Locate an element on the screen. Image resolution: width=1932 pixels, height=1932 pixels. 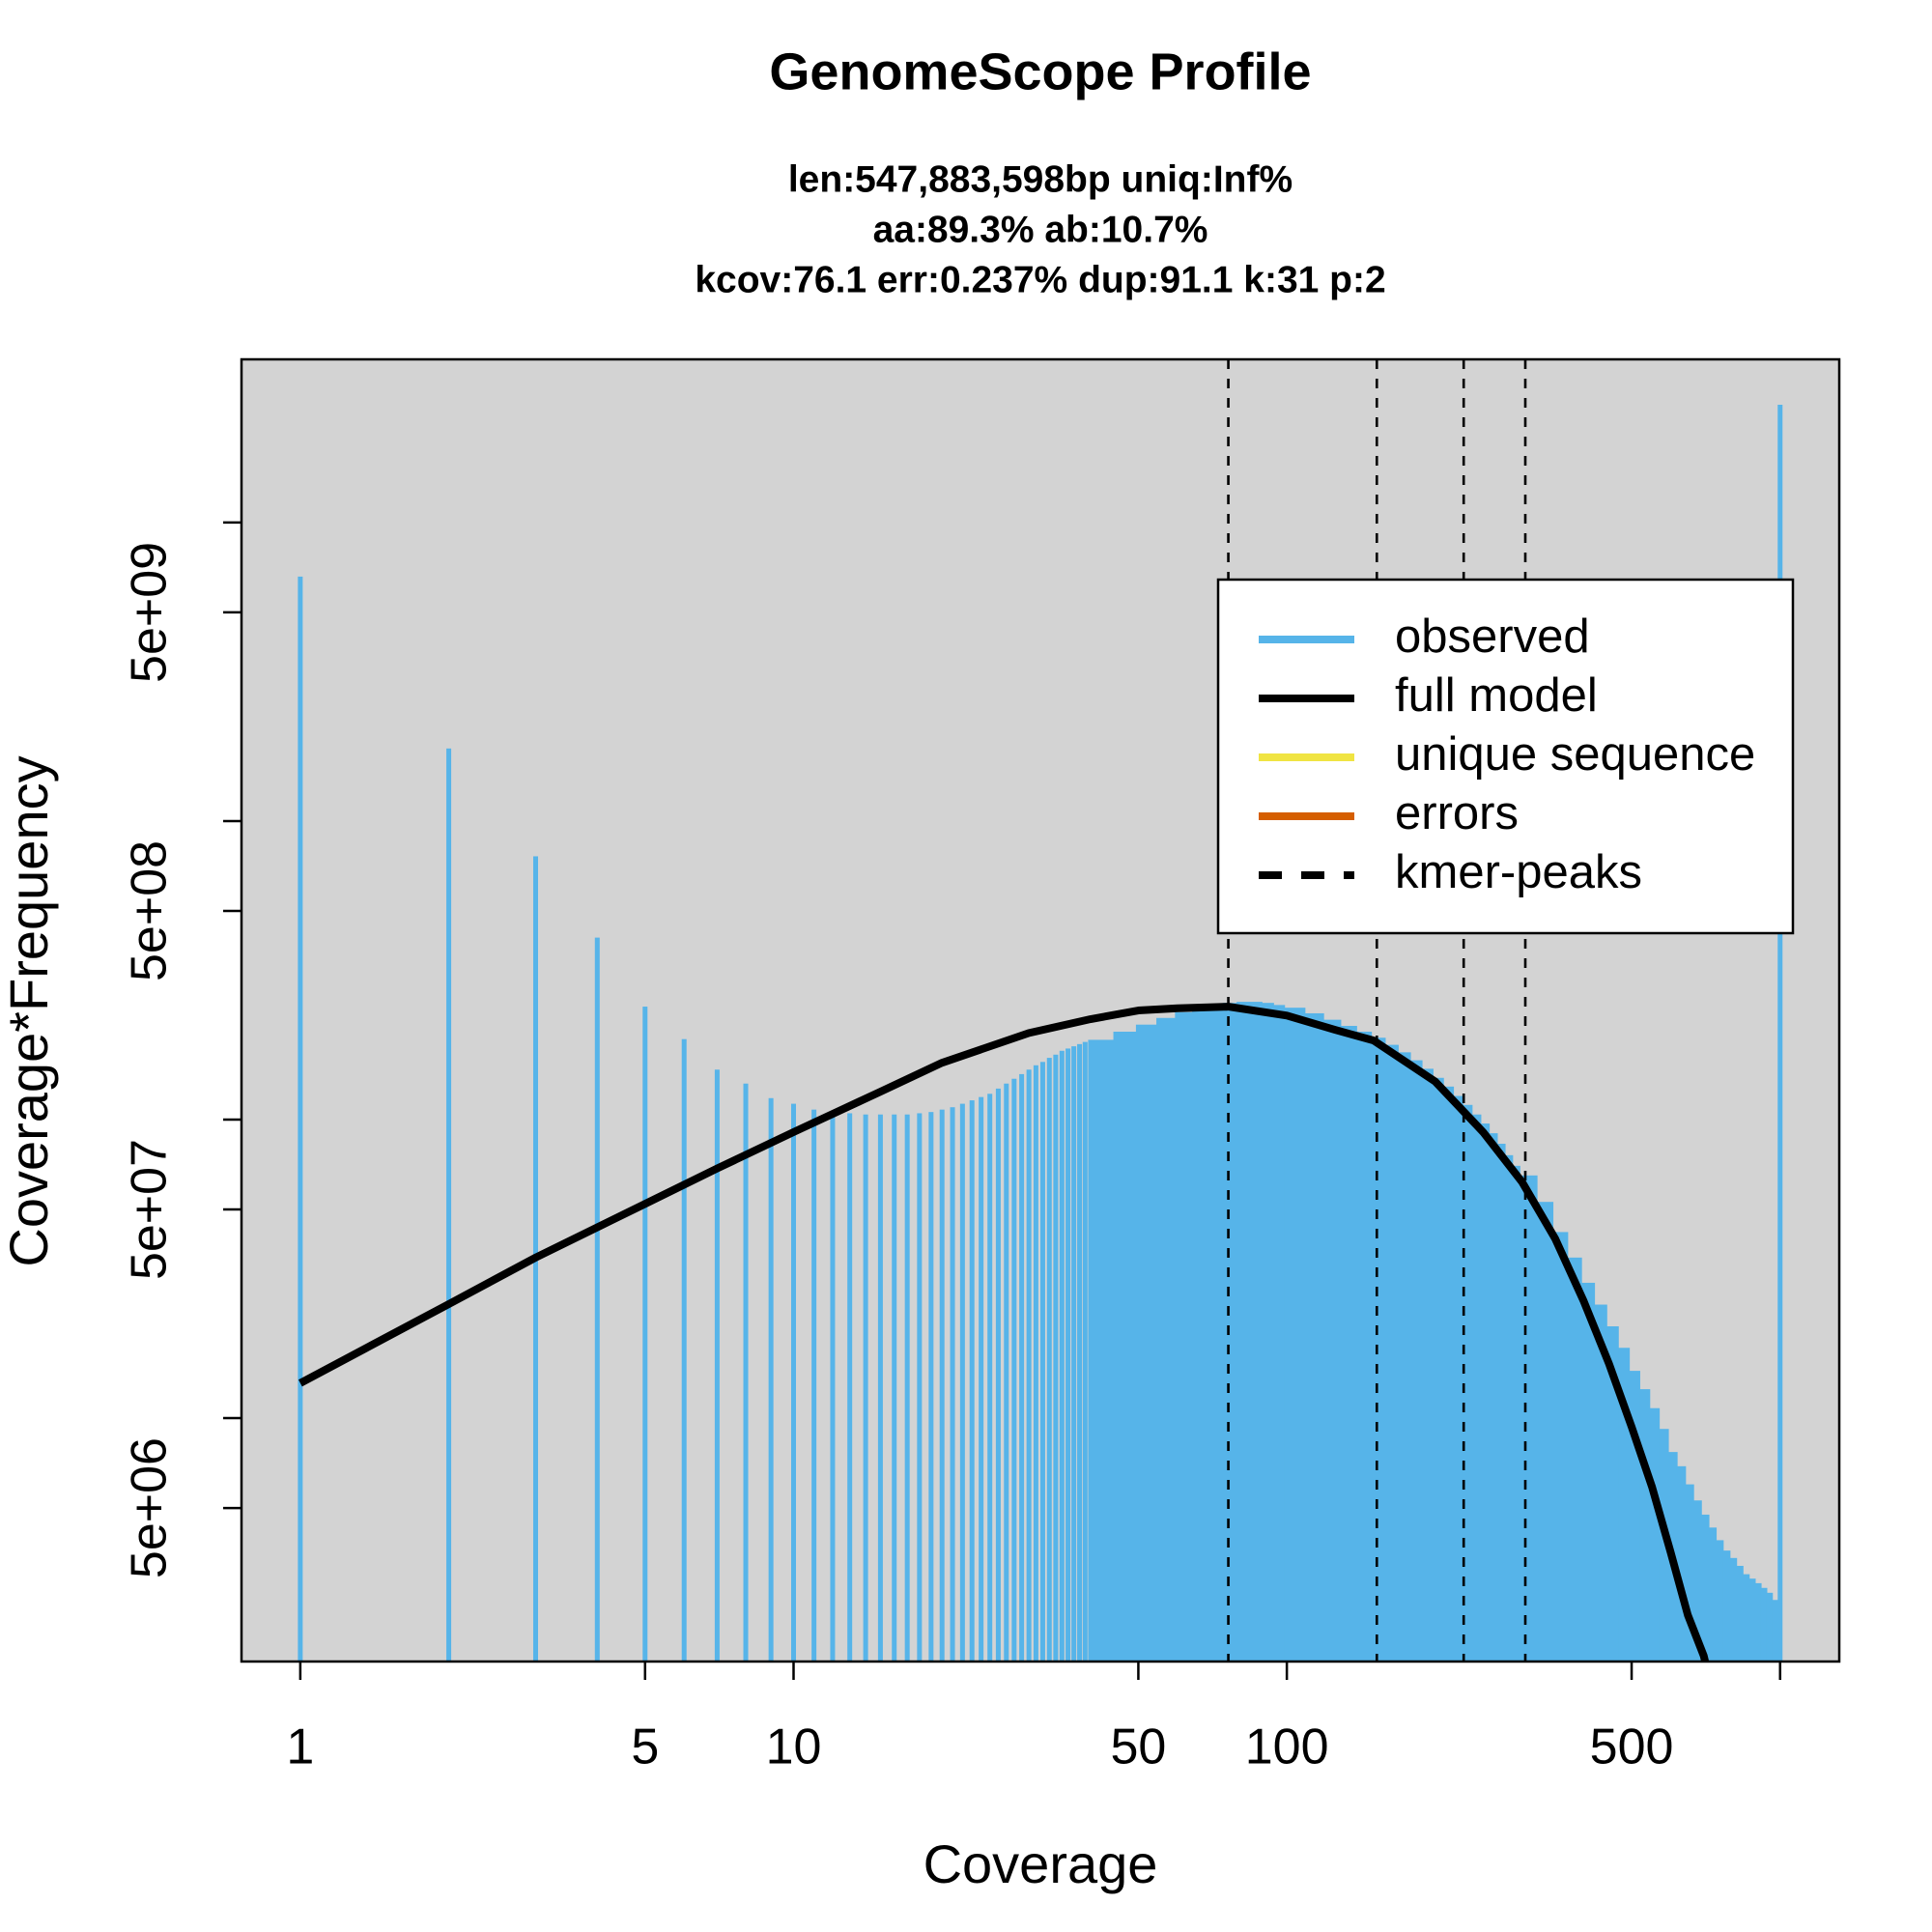
legend-label: observed is located at coordinates (1492, 637).